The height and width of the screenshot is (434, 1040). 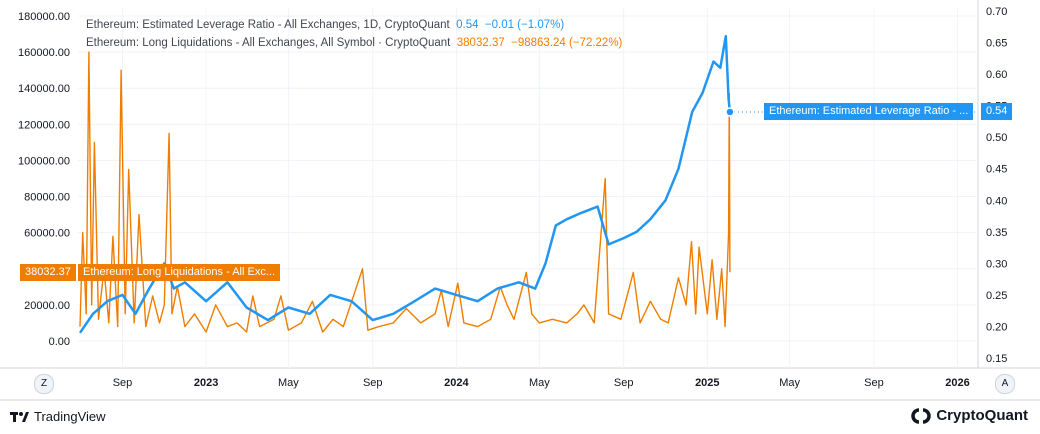 I want to click on left-tick-label: 140000.00, so click(x=44, y=89).